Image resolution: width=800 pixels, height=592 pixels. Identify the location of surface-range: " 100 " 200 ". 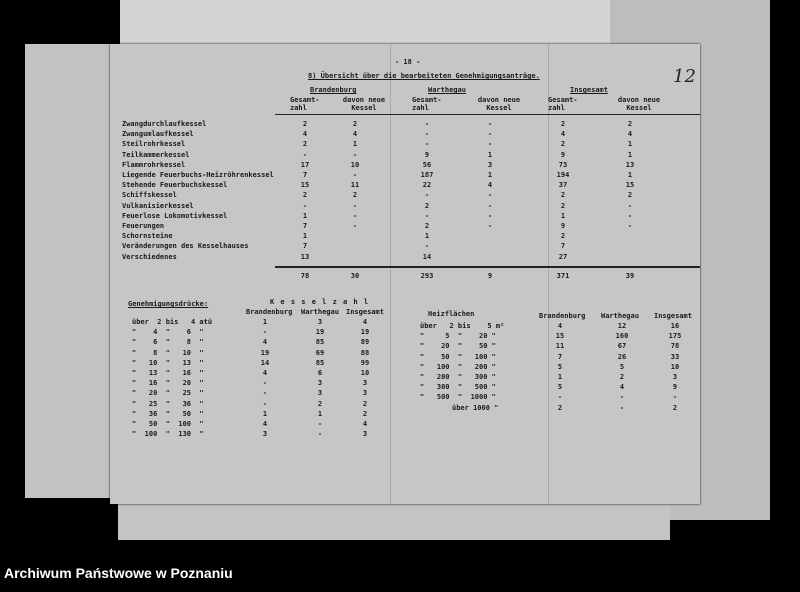
(458, 366).